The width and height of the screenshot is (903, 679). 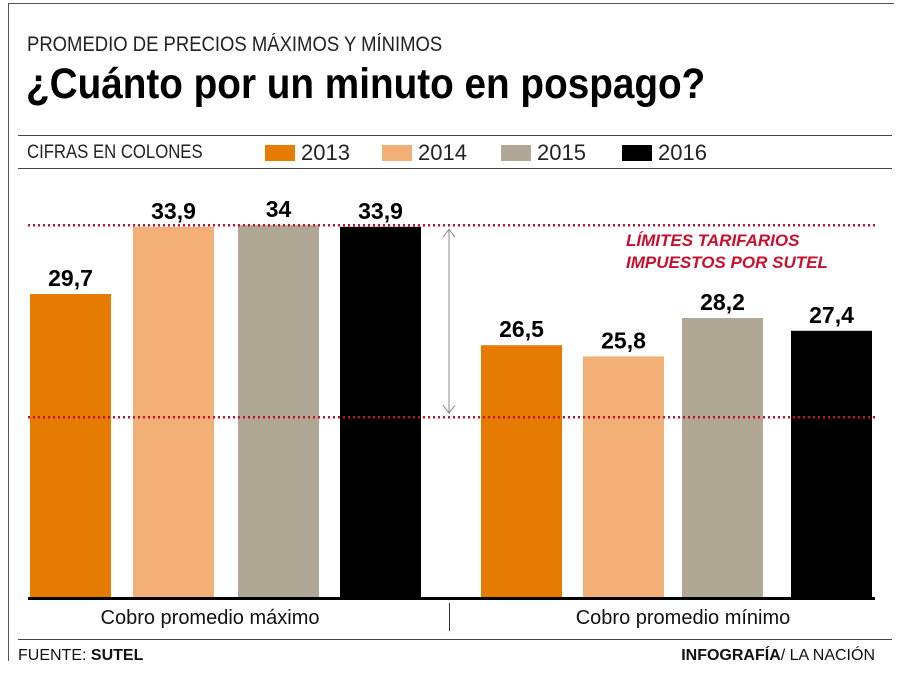 What do you see at coordinates (561, 152) in the screenshot?
I see `legend-label: 2015` at bounding box center [561, 152].